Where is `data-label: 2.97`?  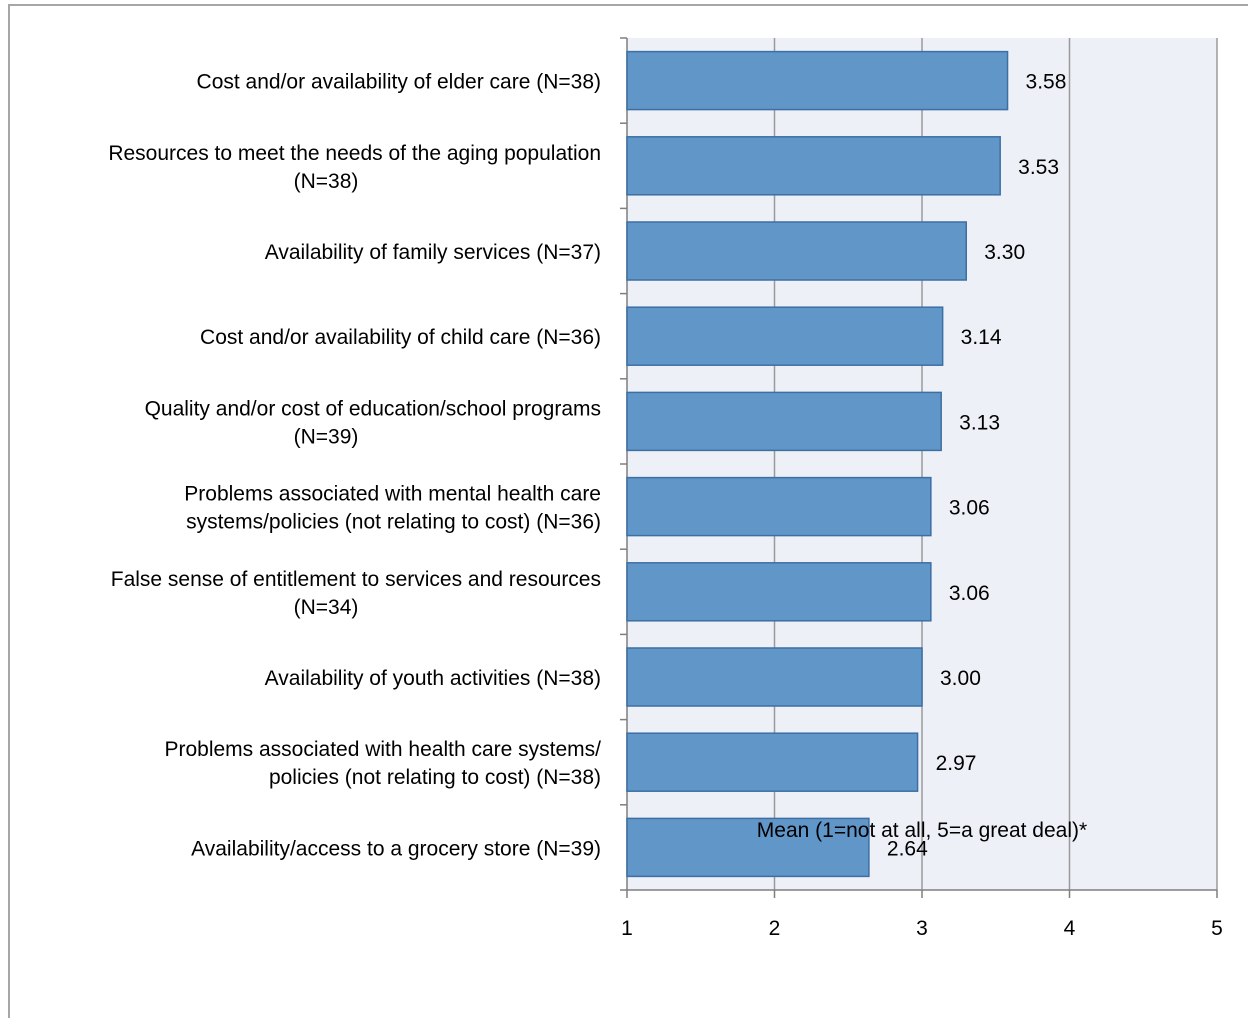
data-label: 2.97 is located at coordinates (956, 763).